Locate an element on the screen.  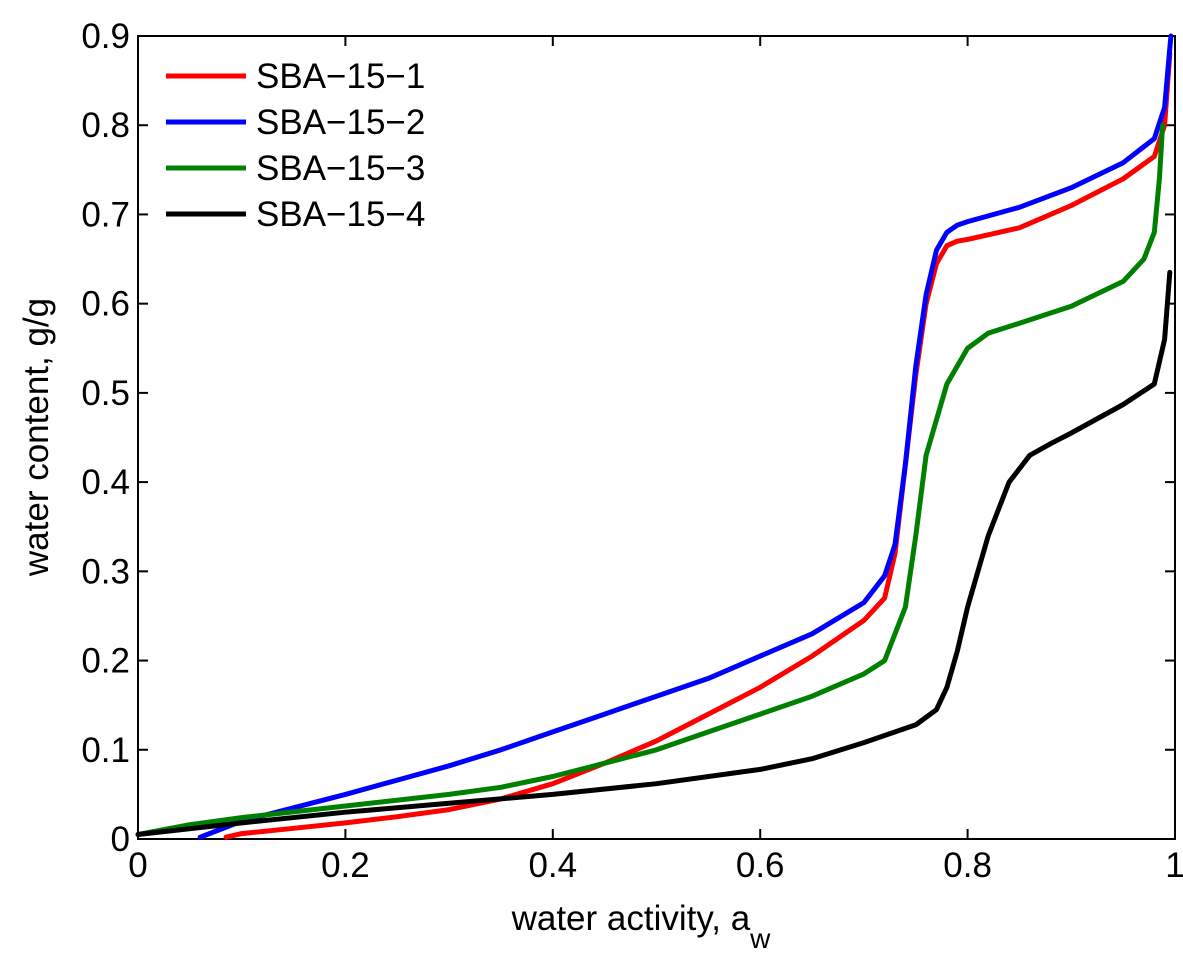
y-tick-labels: 0 0.1 0.2 0.3 0.4 0.5 0.6 0.7 0.8 0.9 is located at coordinates (105, 438).